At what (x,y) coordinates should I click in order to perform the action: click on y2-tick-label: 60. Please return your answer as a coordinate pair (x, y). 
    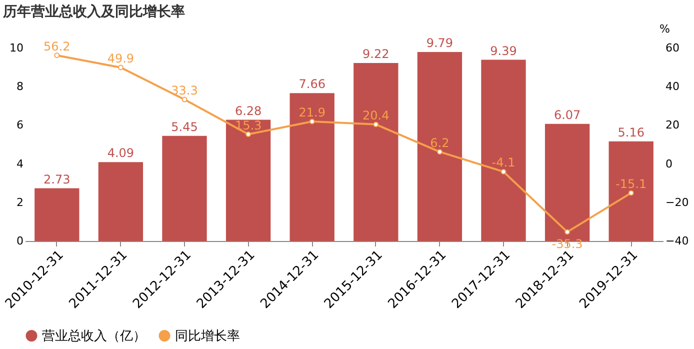
    Looking at the image, I should click on (673, 48).